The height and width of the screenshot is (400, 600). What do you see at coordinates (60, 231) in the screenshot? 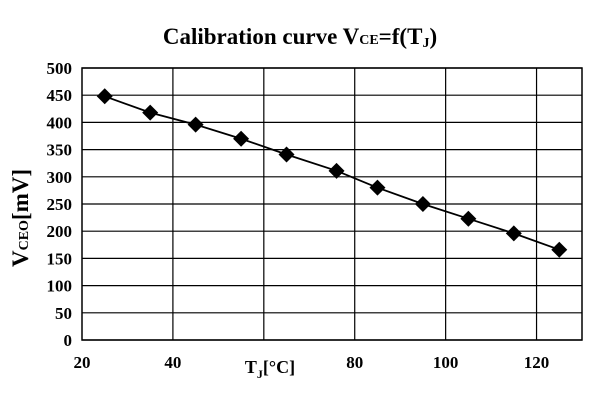
I see `y-tick-label: 200` at bounding box center [60, 231].